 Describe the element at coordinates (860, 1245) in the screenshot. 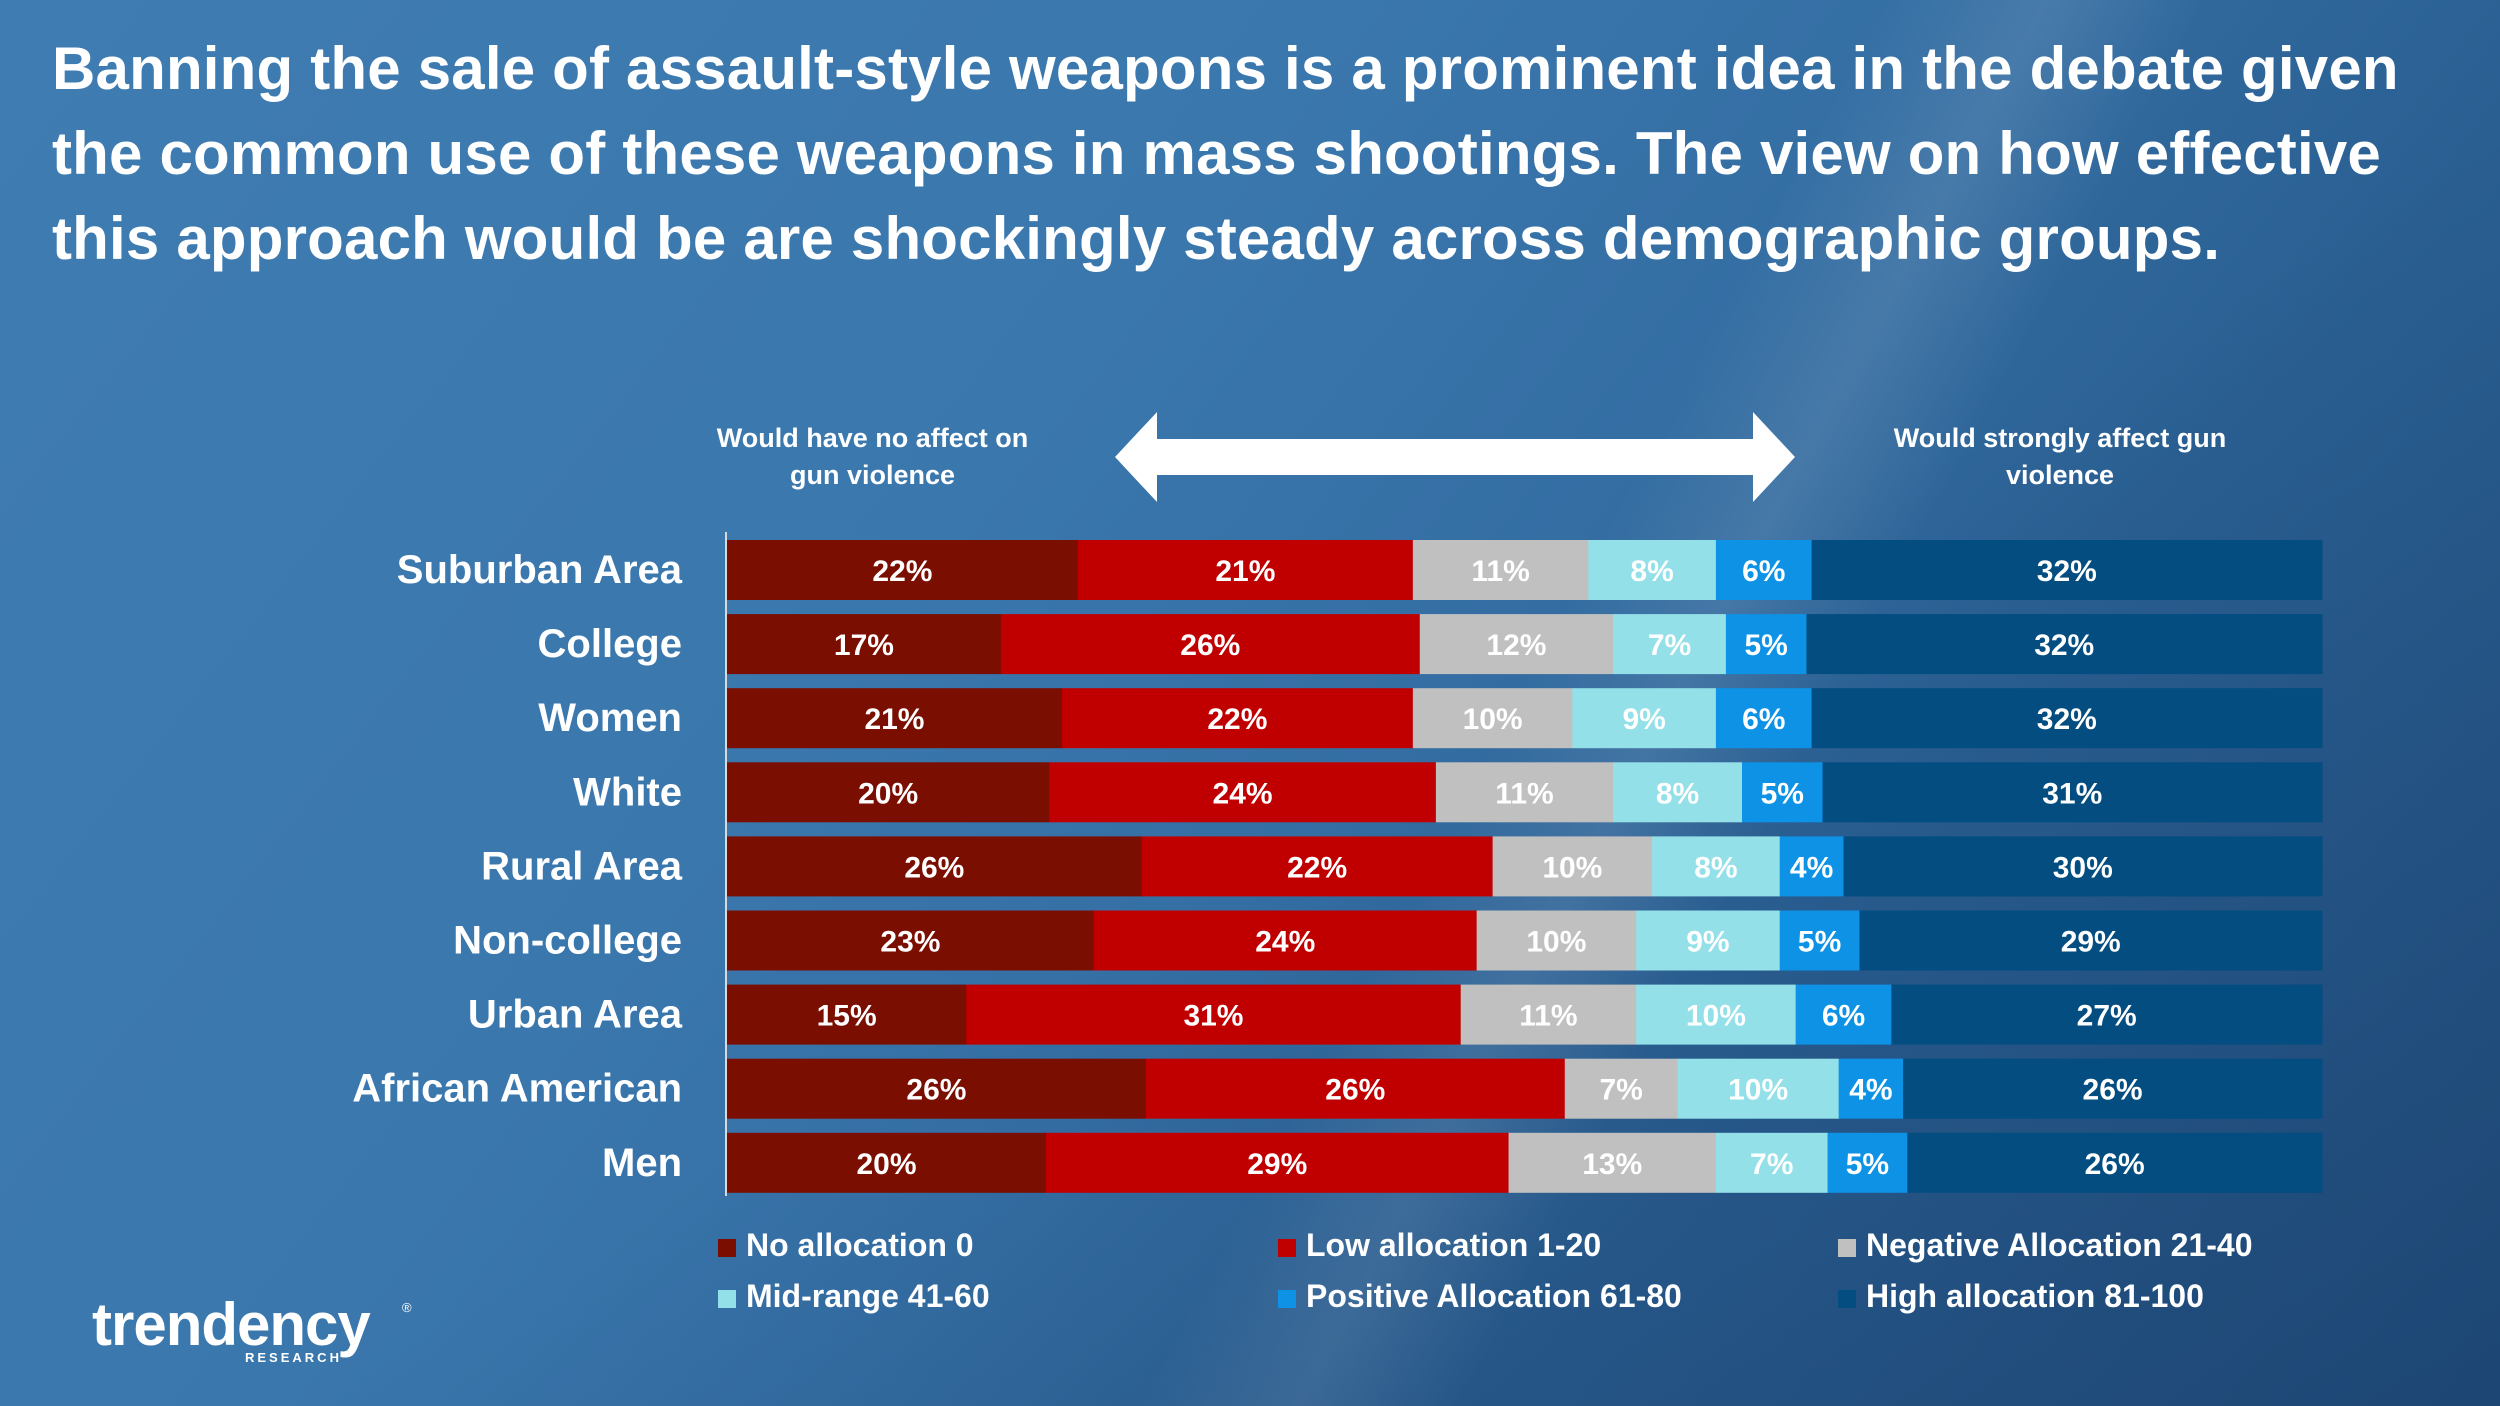

I see `legend-label-no: No allocation 0` at that location.